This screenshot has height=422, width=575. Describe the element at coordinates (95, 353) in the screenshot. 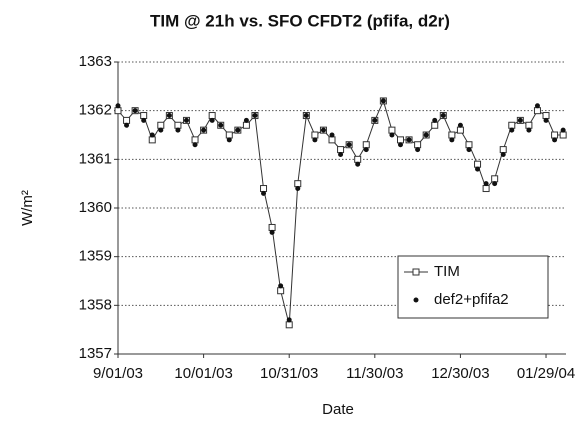

I see `y-tick-label: 1357` at that location.